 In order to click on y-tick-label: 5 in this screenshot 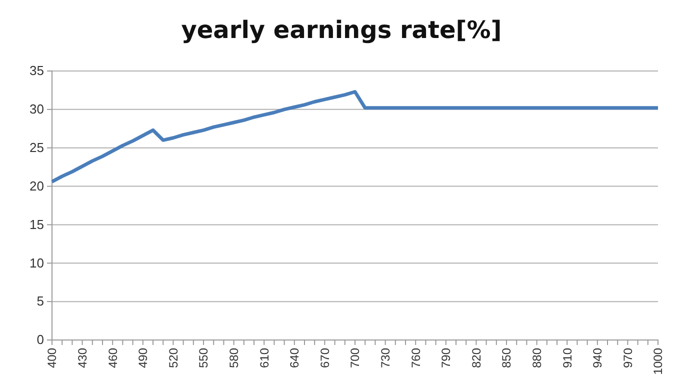, I will do `click(40, 301)`.